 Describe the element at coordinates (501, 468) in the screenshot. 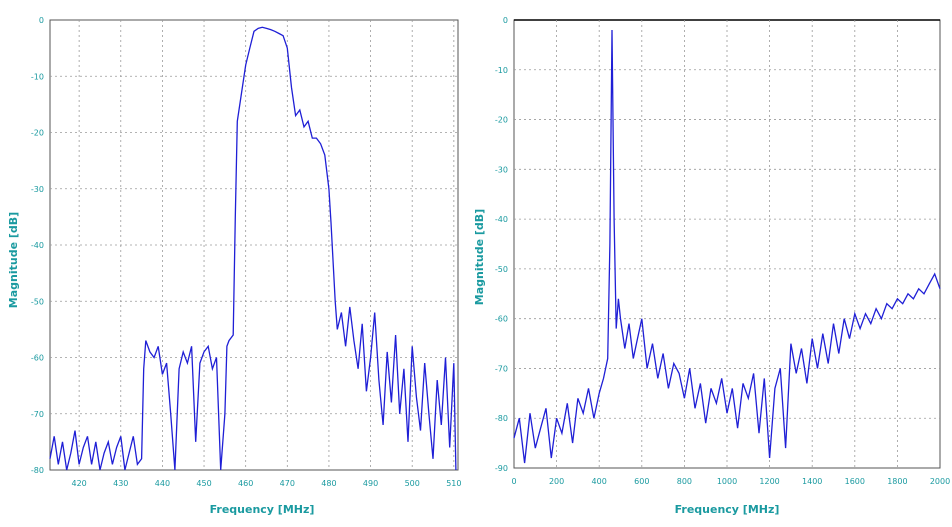

I see `right-y-tick-label: -90` at that location.